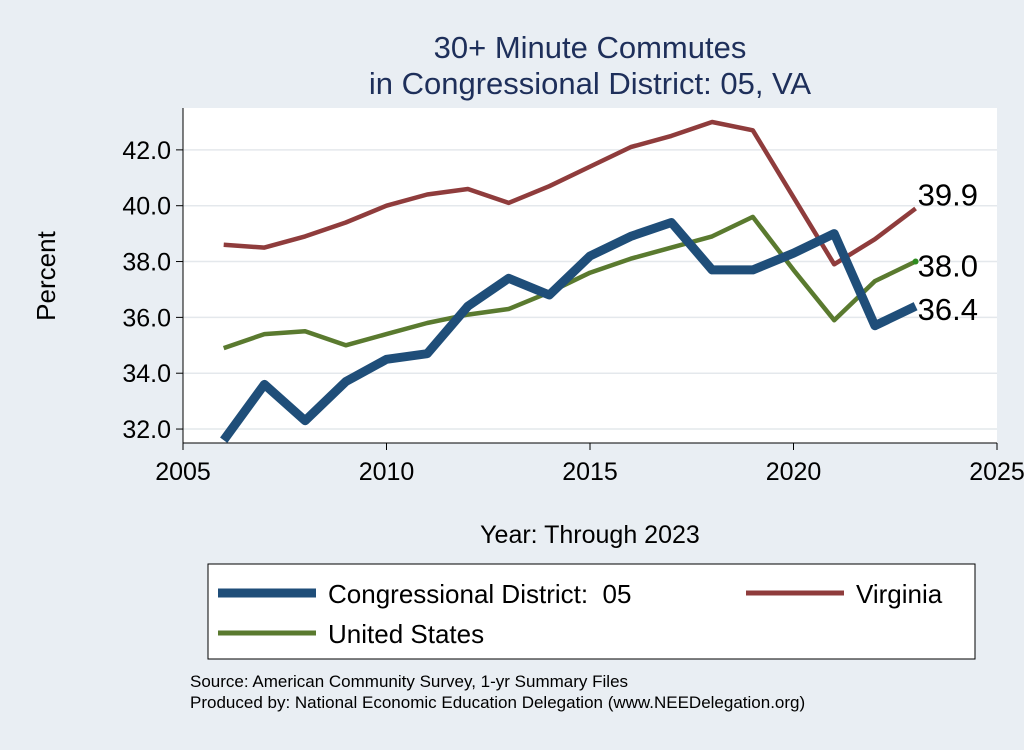 The height and width of the screenshot is (750, 1024). I want to click on chart-title: 30+ Minute Commutes, so click(590, 47).